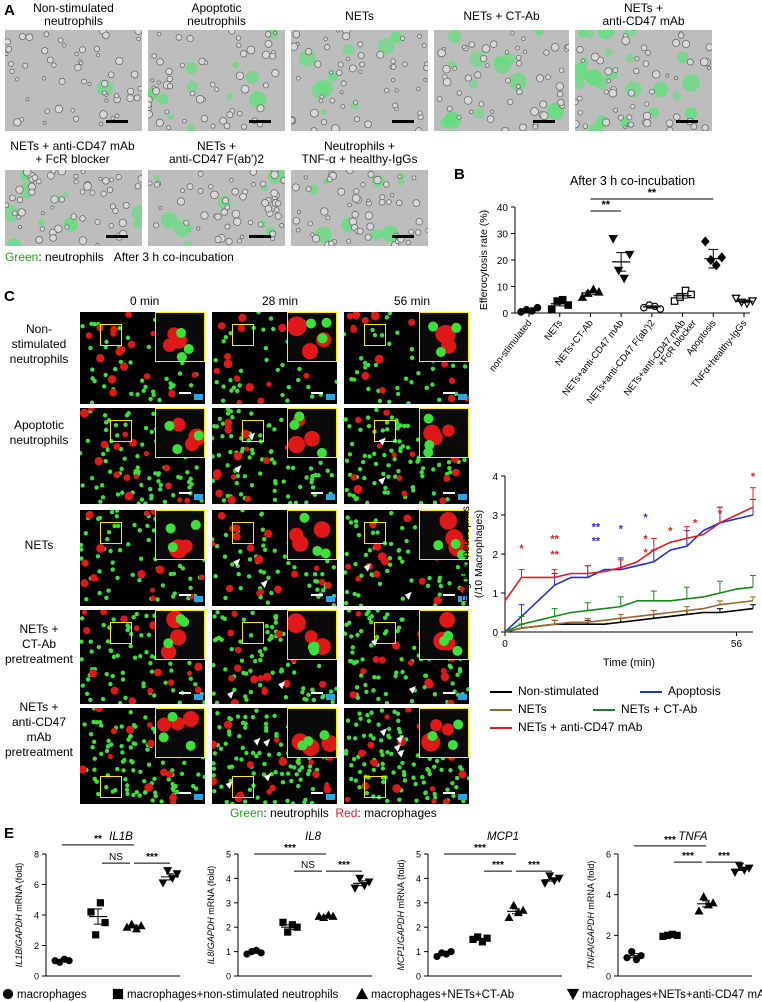 This screenshot has width=762, height=1002. What do you see at coordinates (308, 865) in the screenshot?
I see `significance-label: NS` at bounding box center [308, 865].